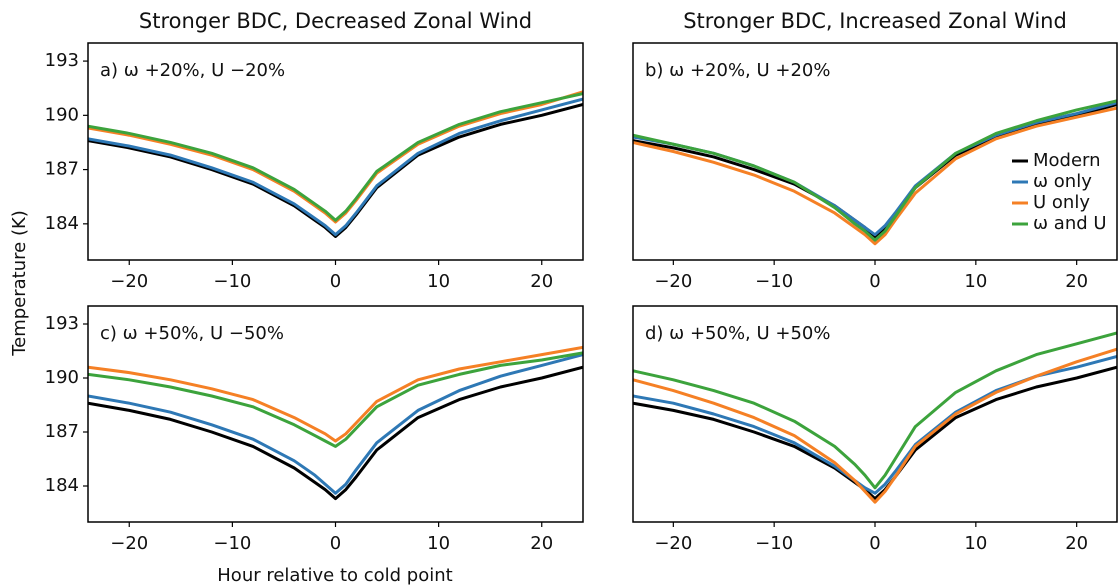  I want to click on panel-title: Stronger BDC, Decreased Zonal Wind, so click(335, 21).